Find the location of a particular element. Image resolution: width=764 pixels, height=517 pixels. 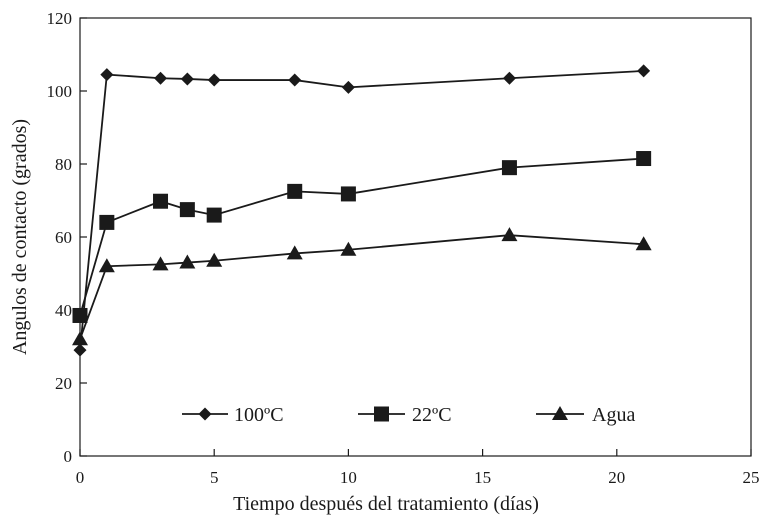

legend-label: 22ºC is located at coordinates (432, 415).